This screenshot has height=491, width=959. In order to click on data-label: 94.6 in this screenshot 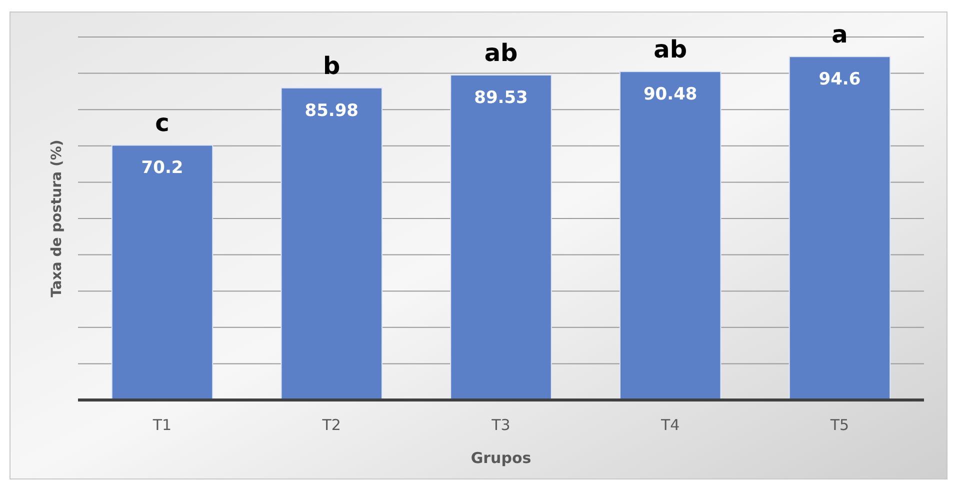, I will do `click(839, 80)`.